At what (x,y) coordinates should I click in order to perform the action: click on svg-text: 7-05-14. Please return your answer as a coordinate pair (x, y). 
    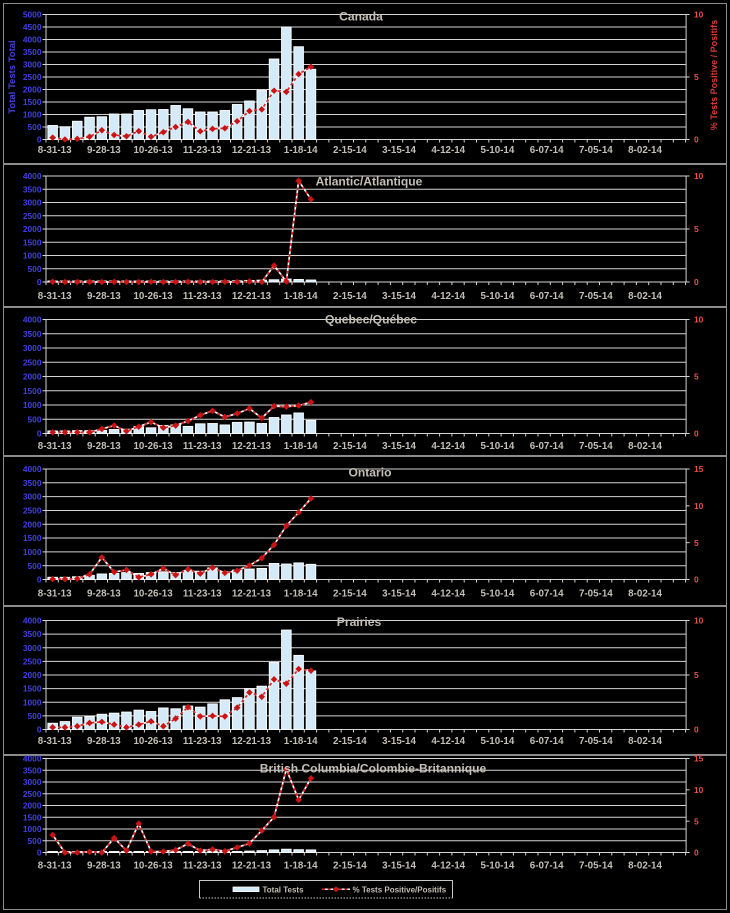
    Looking at the image, I should click on (596, 150).